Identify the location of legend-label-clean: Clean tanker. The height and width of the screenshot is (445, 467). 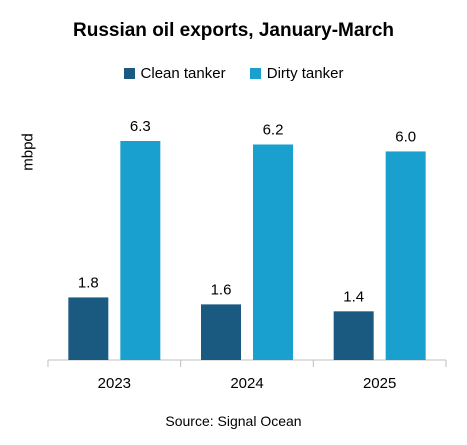
(183, 73).